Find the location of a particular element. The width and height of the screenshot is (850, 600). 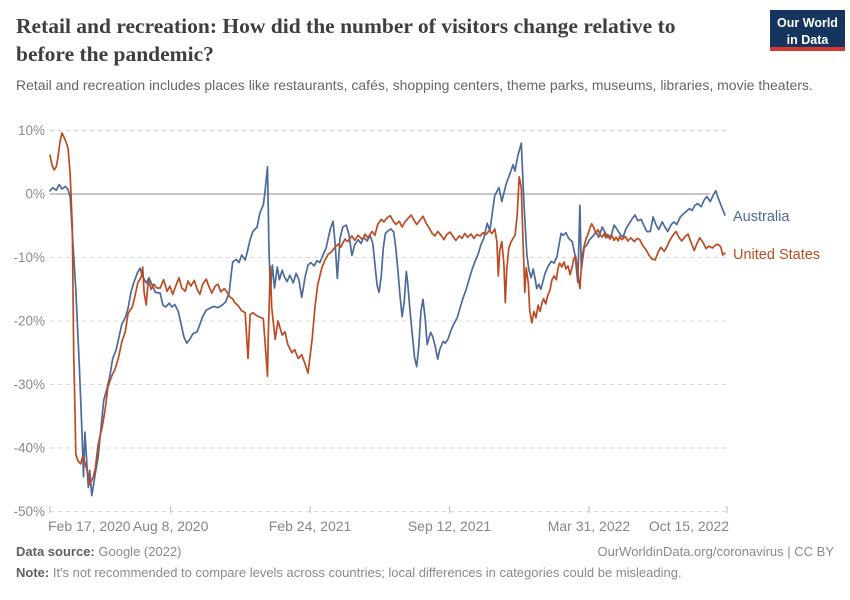

legend-label-united-states: United States is located at coordinates (776, 255).